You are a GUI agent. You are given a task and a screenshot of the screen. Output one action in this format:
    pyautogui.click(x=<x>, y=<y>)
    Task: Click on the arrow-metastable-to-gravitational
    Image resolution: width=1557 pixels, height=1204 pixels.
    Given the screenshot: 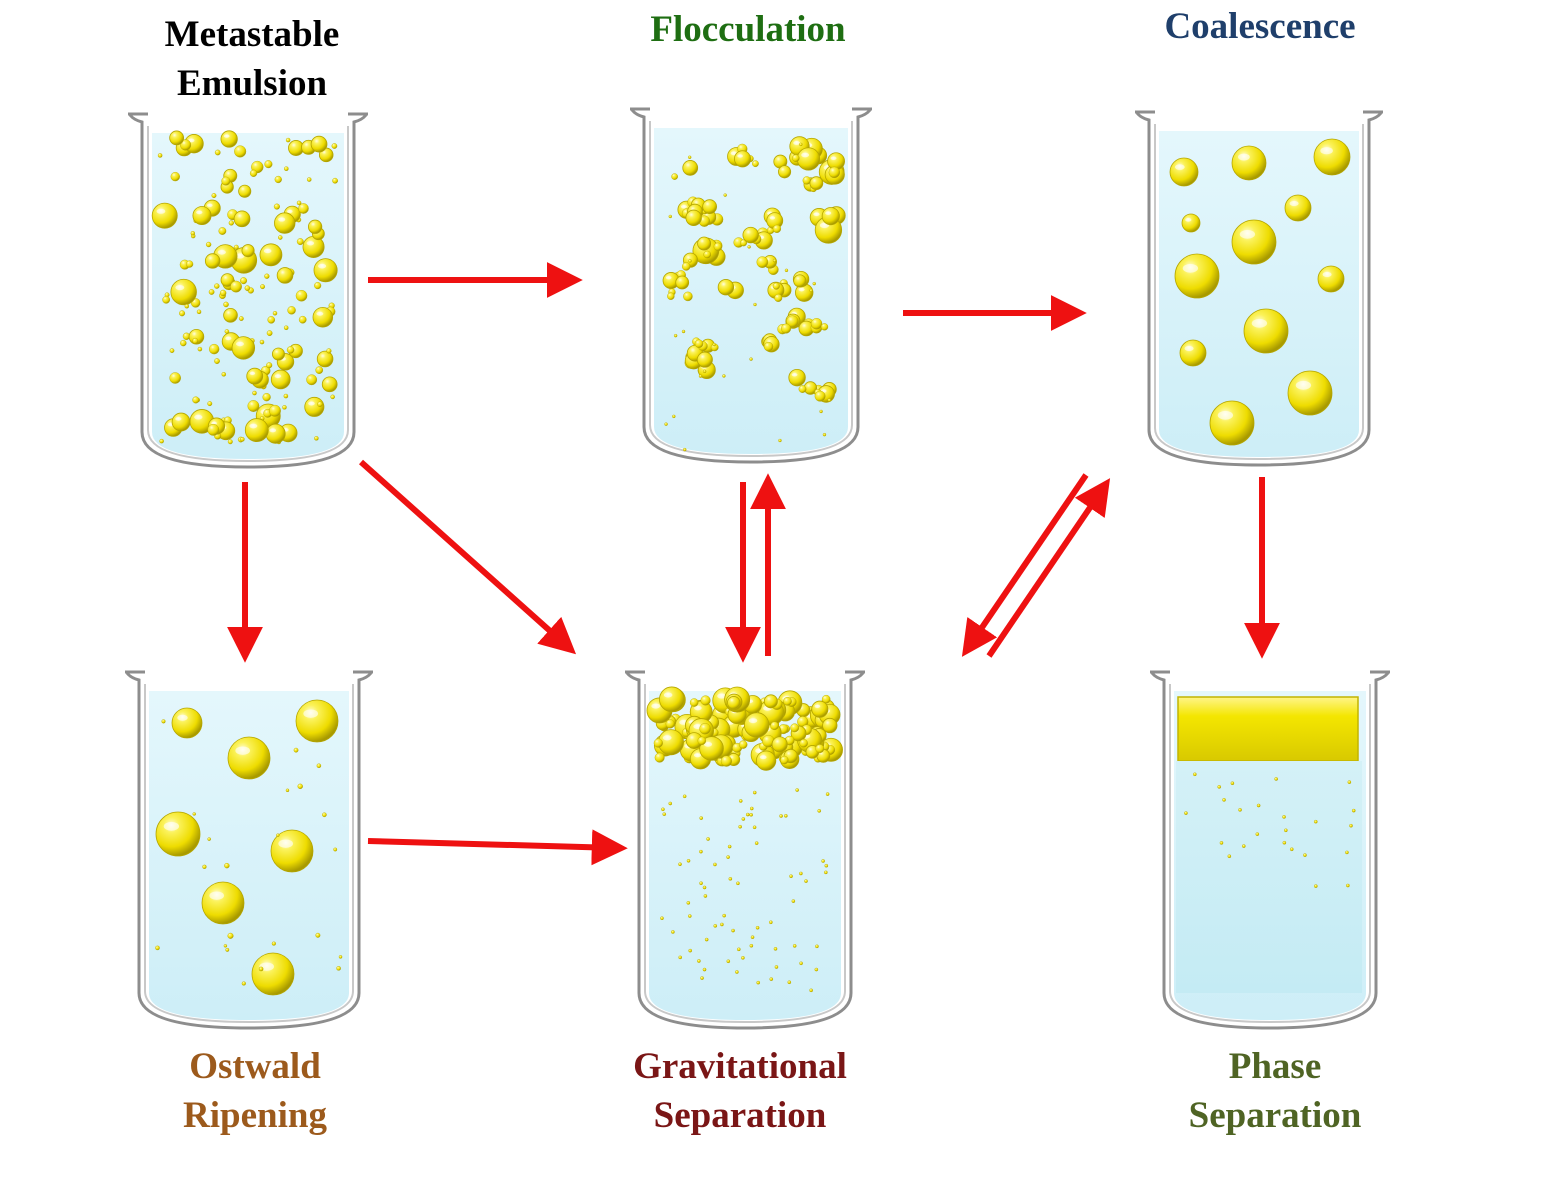 What is the action you would take?
    pyautogui.click(x=468, y=557)
    